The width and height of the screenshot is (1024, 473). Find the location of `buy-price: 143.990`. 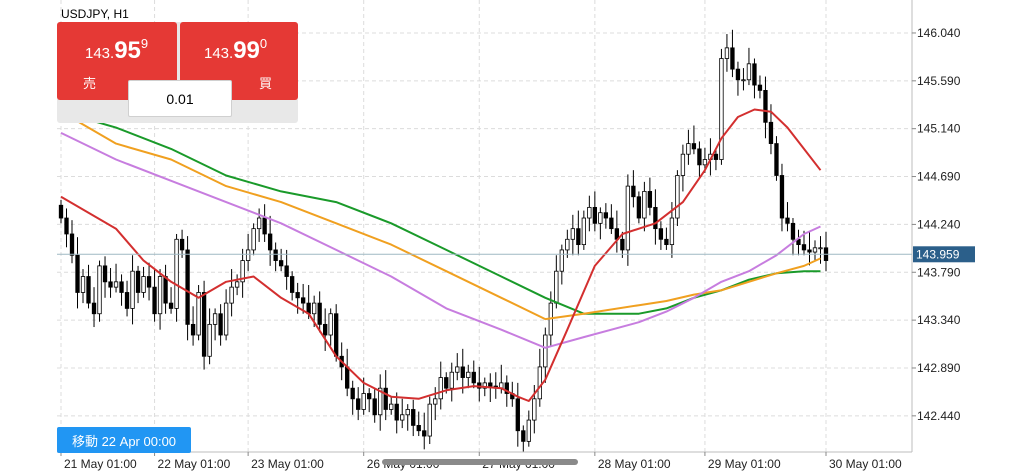

buy-price: 143.990 is located at coordinates (235, 50).